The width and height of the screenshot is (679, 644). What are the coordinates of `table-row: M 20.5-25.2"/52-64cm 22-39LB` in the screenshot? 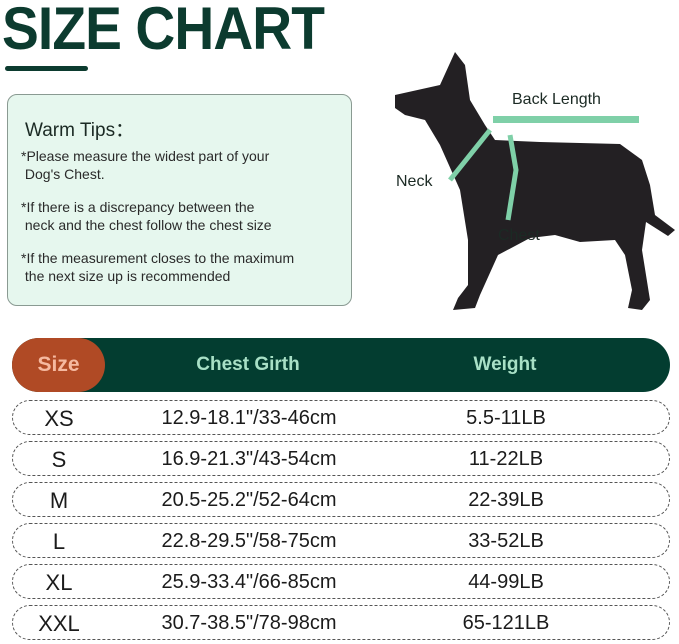 It's located at (341, 499).